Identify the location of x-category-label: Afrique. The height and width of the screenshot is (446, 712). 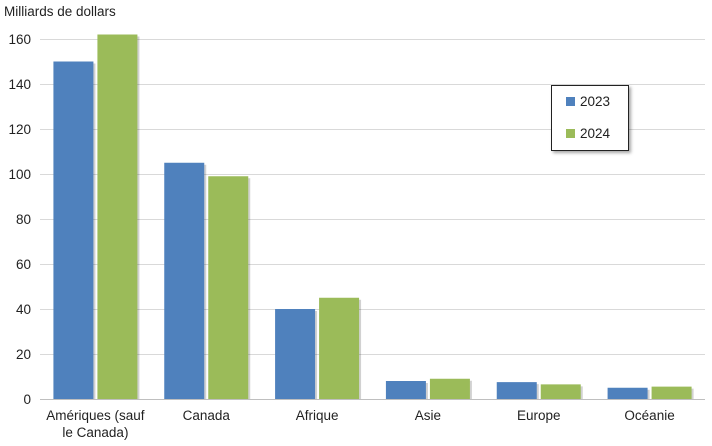
(317, 415).